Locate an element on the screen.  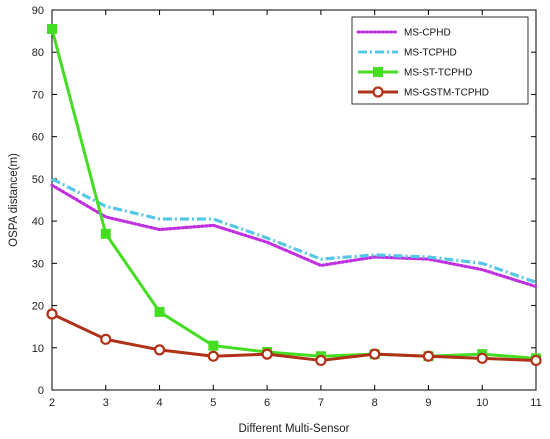
series-line-ms-gstm-tcphd is located at coordinates (294, 337).